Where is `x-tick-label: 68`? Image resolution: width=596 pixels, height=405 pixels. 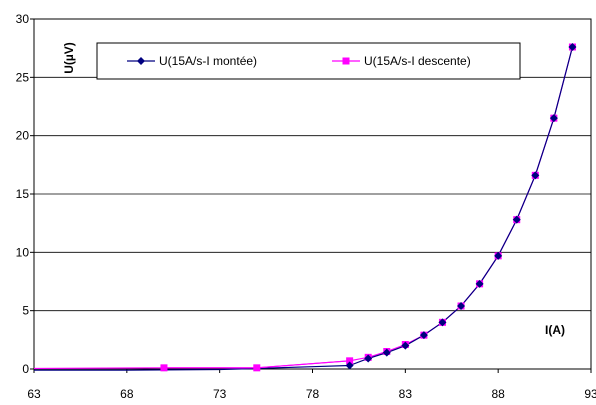 x-tick-label: 68 is located at coordinates (127, 394).